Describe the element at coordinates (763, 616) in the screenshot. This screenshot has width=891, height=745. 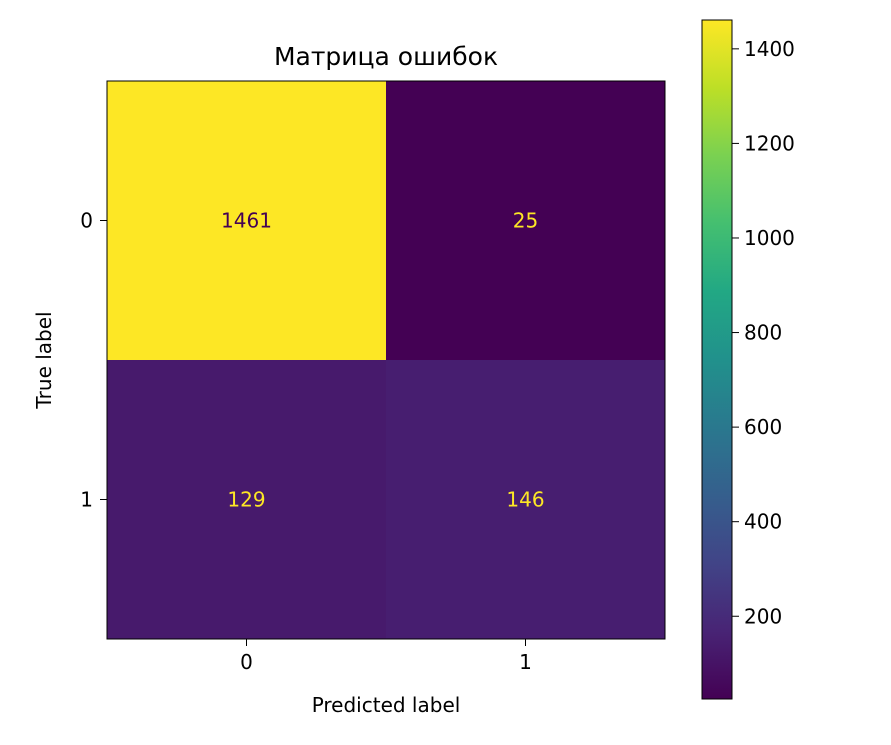
I see `colorbar-tick-label: 200` at that location.